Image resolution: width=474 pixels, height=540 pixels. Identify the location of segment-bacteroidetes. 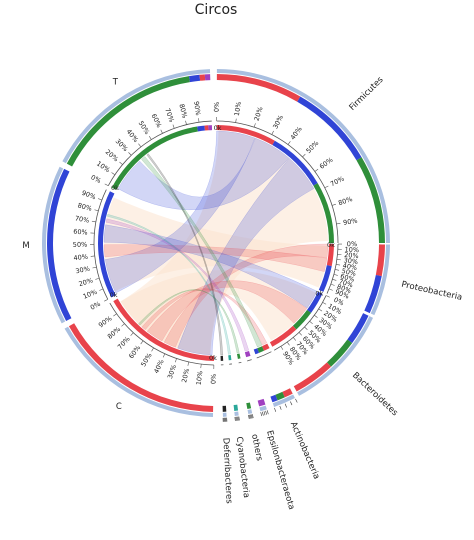
(321, 343).